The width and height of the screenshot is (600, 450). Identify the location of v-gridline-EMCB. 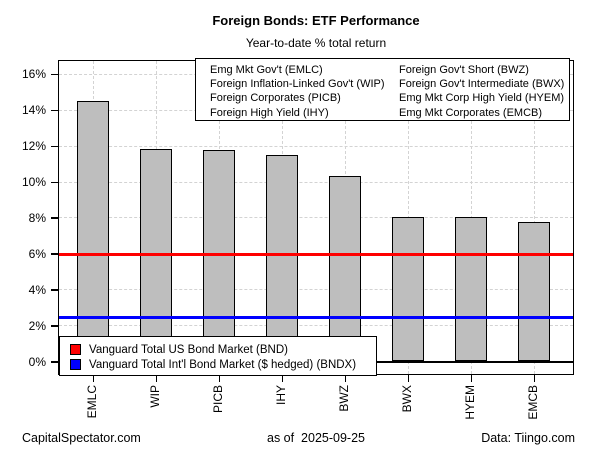
(534, 217).